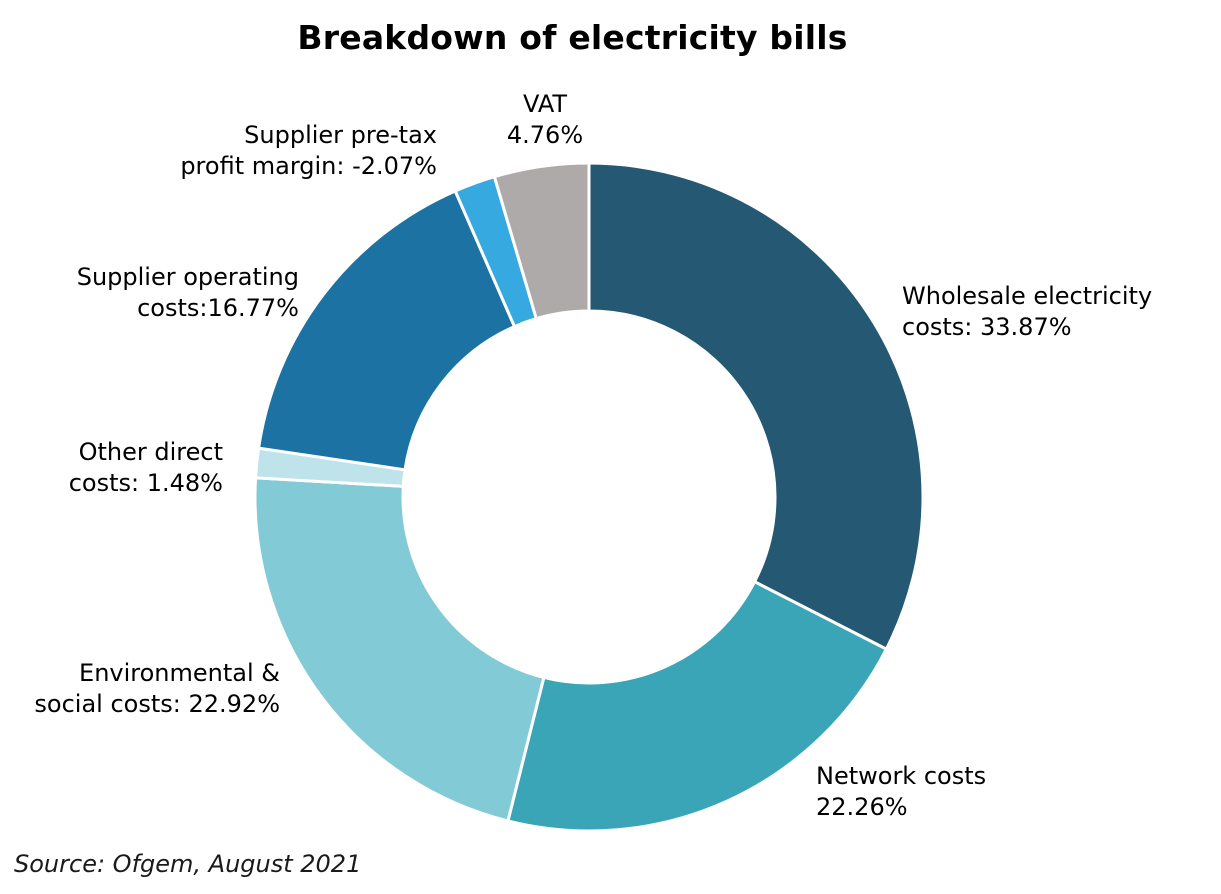 This screenshot has height=894, width=1221. What do you see at coordinates (1027, 296) in the screenshot?
I see `label-wholesale-line1: Wholesale electricity` at bounding box center [1027, 296].